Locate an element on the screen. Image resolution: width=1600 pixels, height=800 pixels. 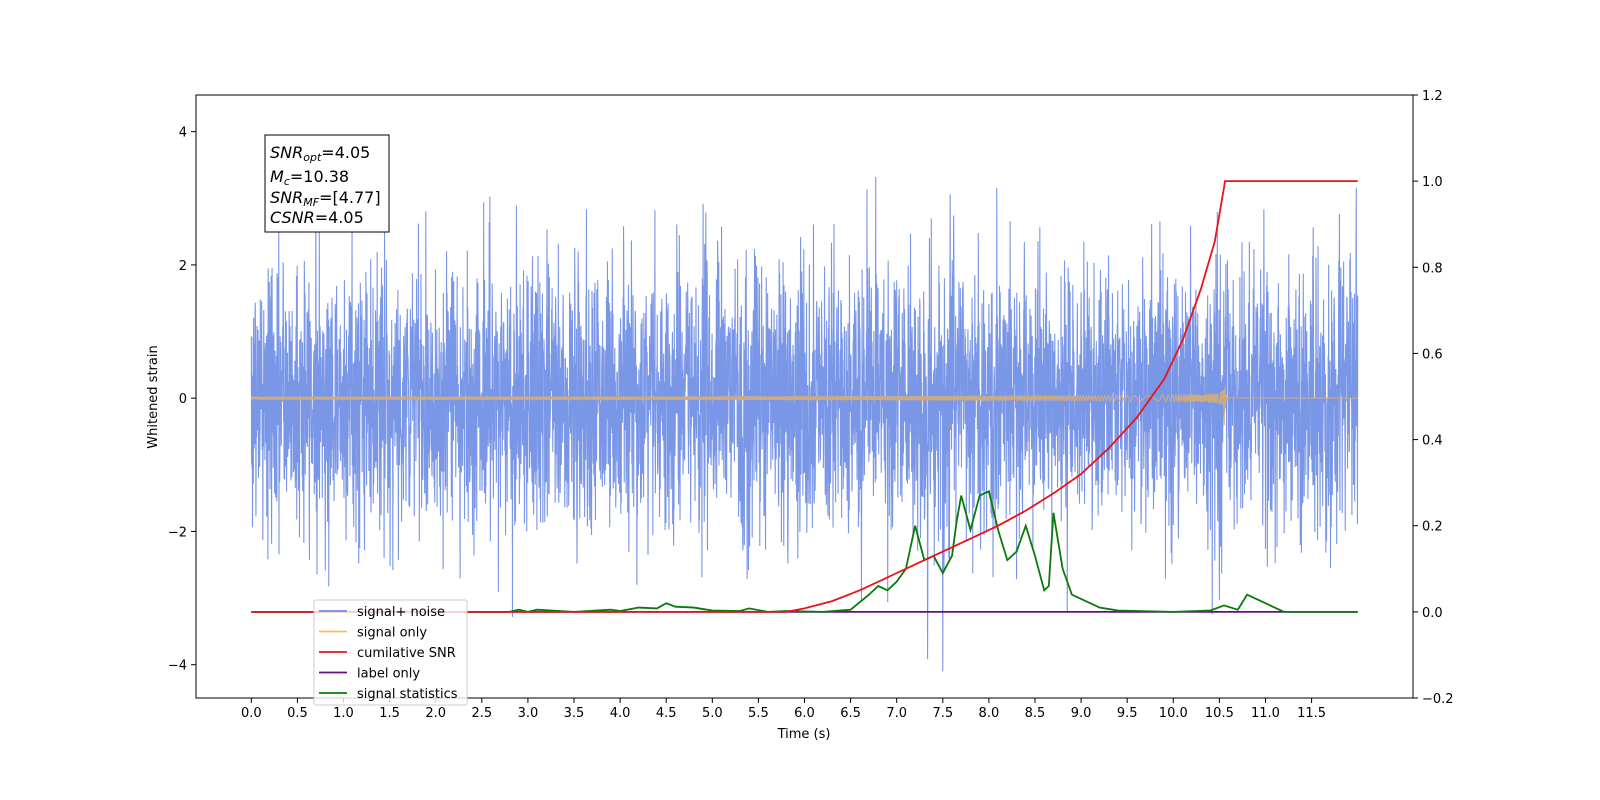
x-tick-label: 5.0 is located at coordinates (712, 713).